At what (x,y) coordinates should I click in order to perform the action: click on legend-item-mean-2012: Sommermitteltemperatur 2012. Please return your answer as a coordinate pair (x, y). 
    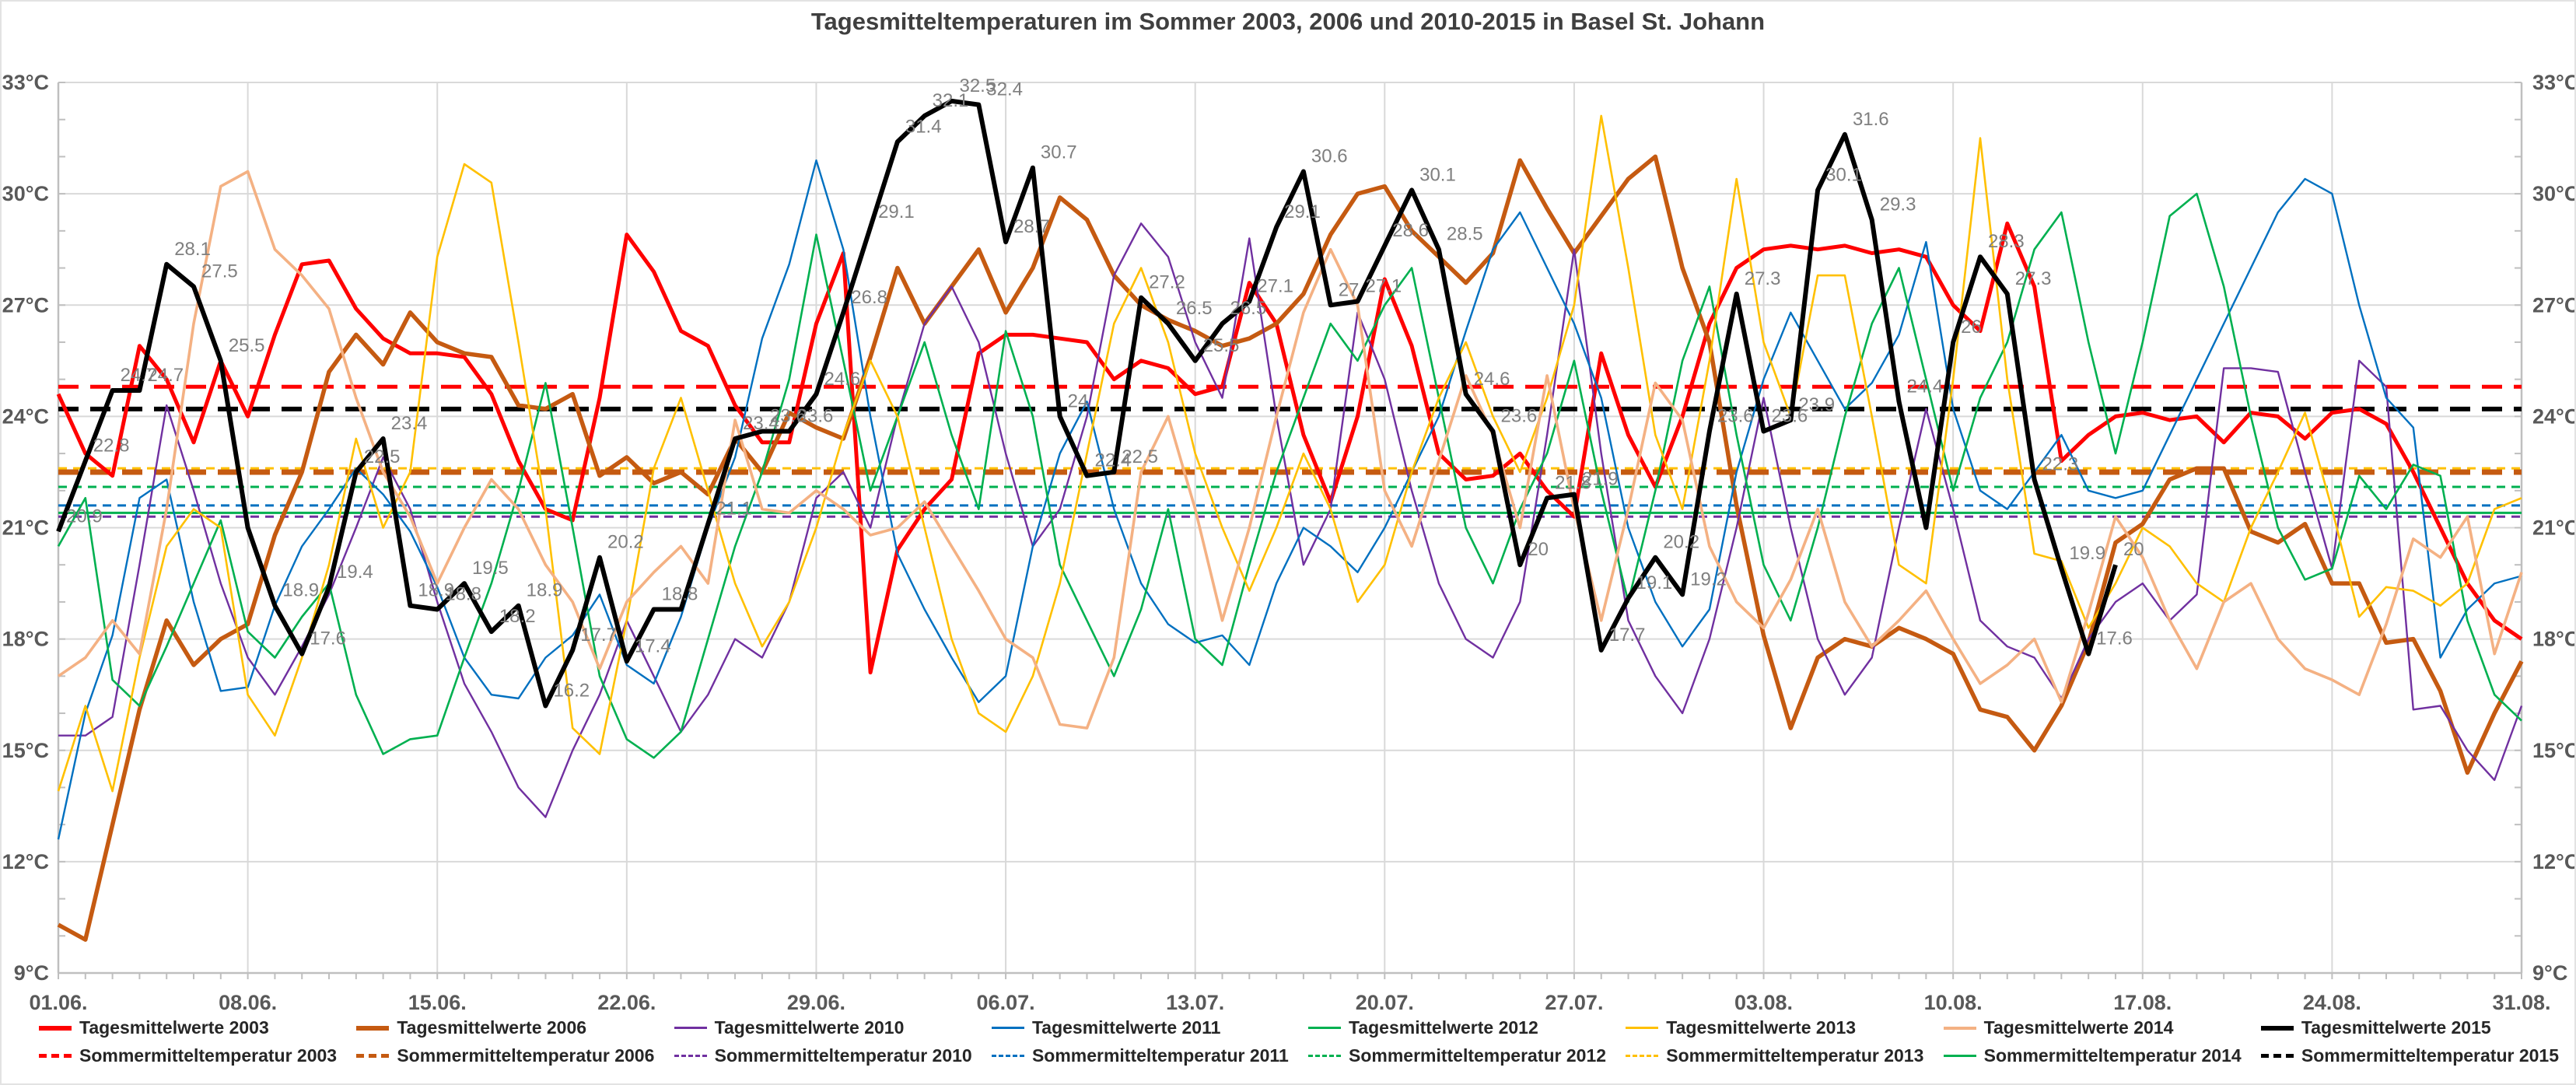
    Looking at the image, I should click on (1457, 1055).